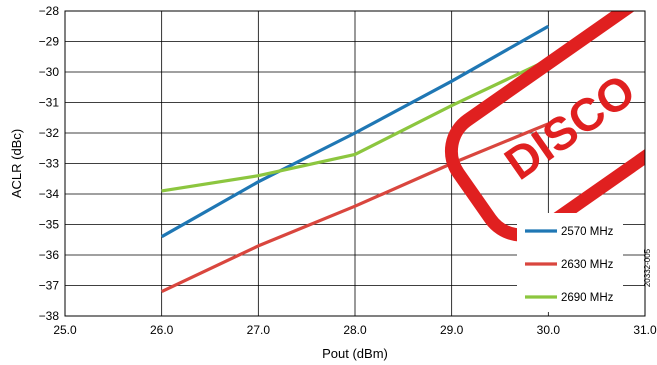 The image size is (657, 365). Describe the element at coordinates (16, 163) in the screenshot. I see `y-axis-label: ACLR (dBc)` at that location.